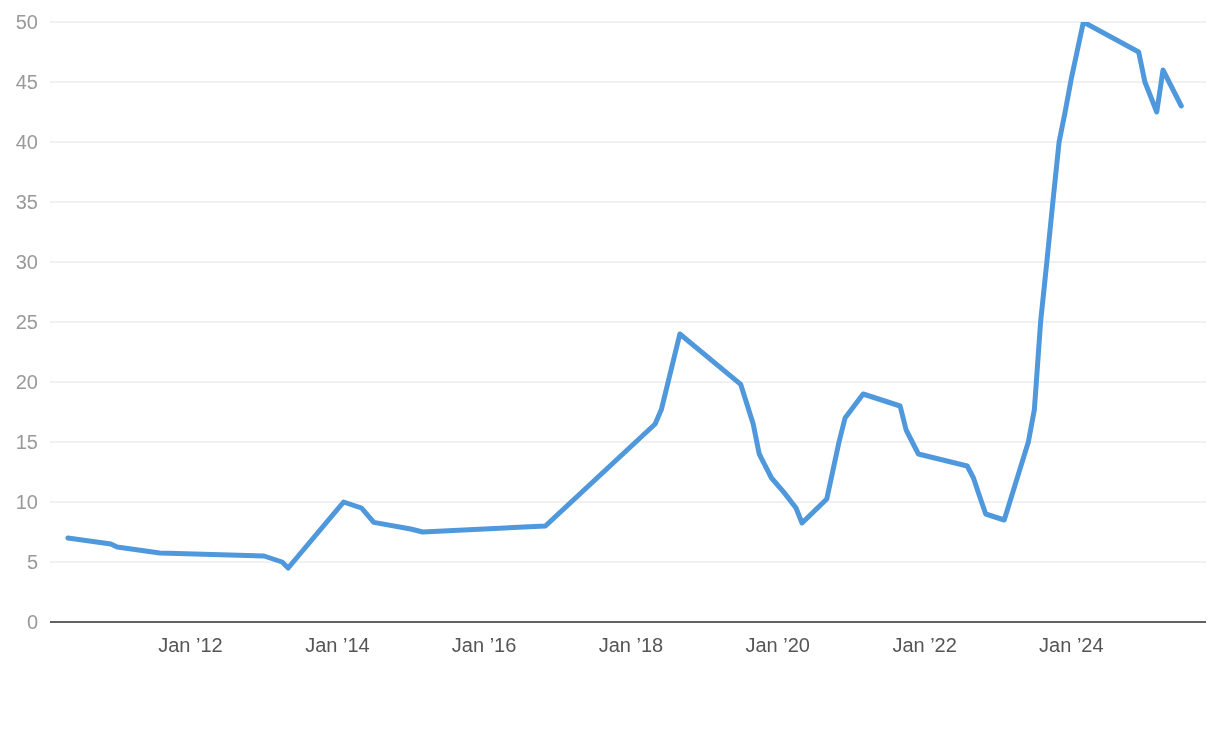  What do you see at coordinates (26, 322) in the screenshot?
I see `y-tick-label: 25` at bounding box center [26, 322].